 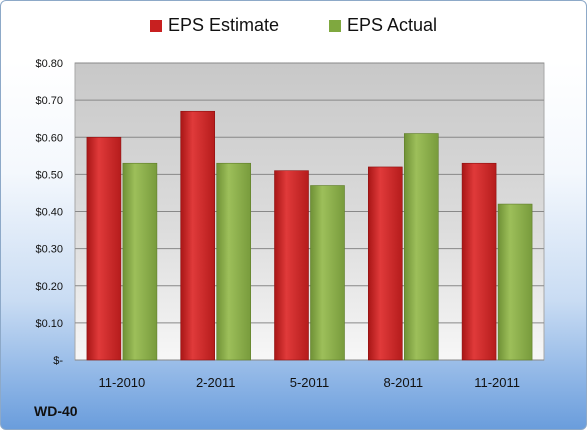 I want to click on x-category-label: 8-2011, so click(x=404, y=382).